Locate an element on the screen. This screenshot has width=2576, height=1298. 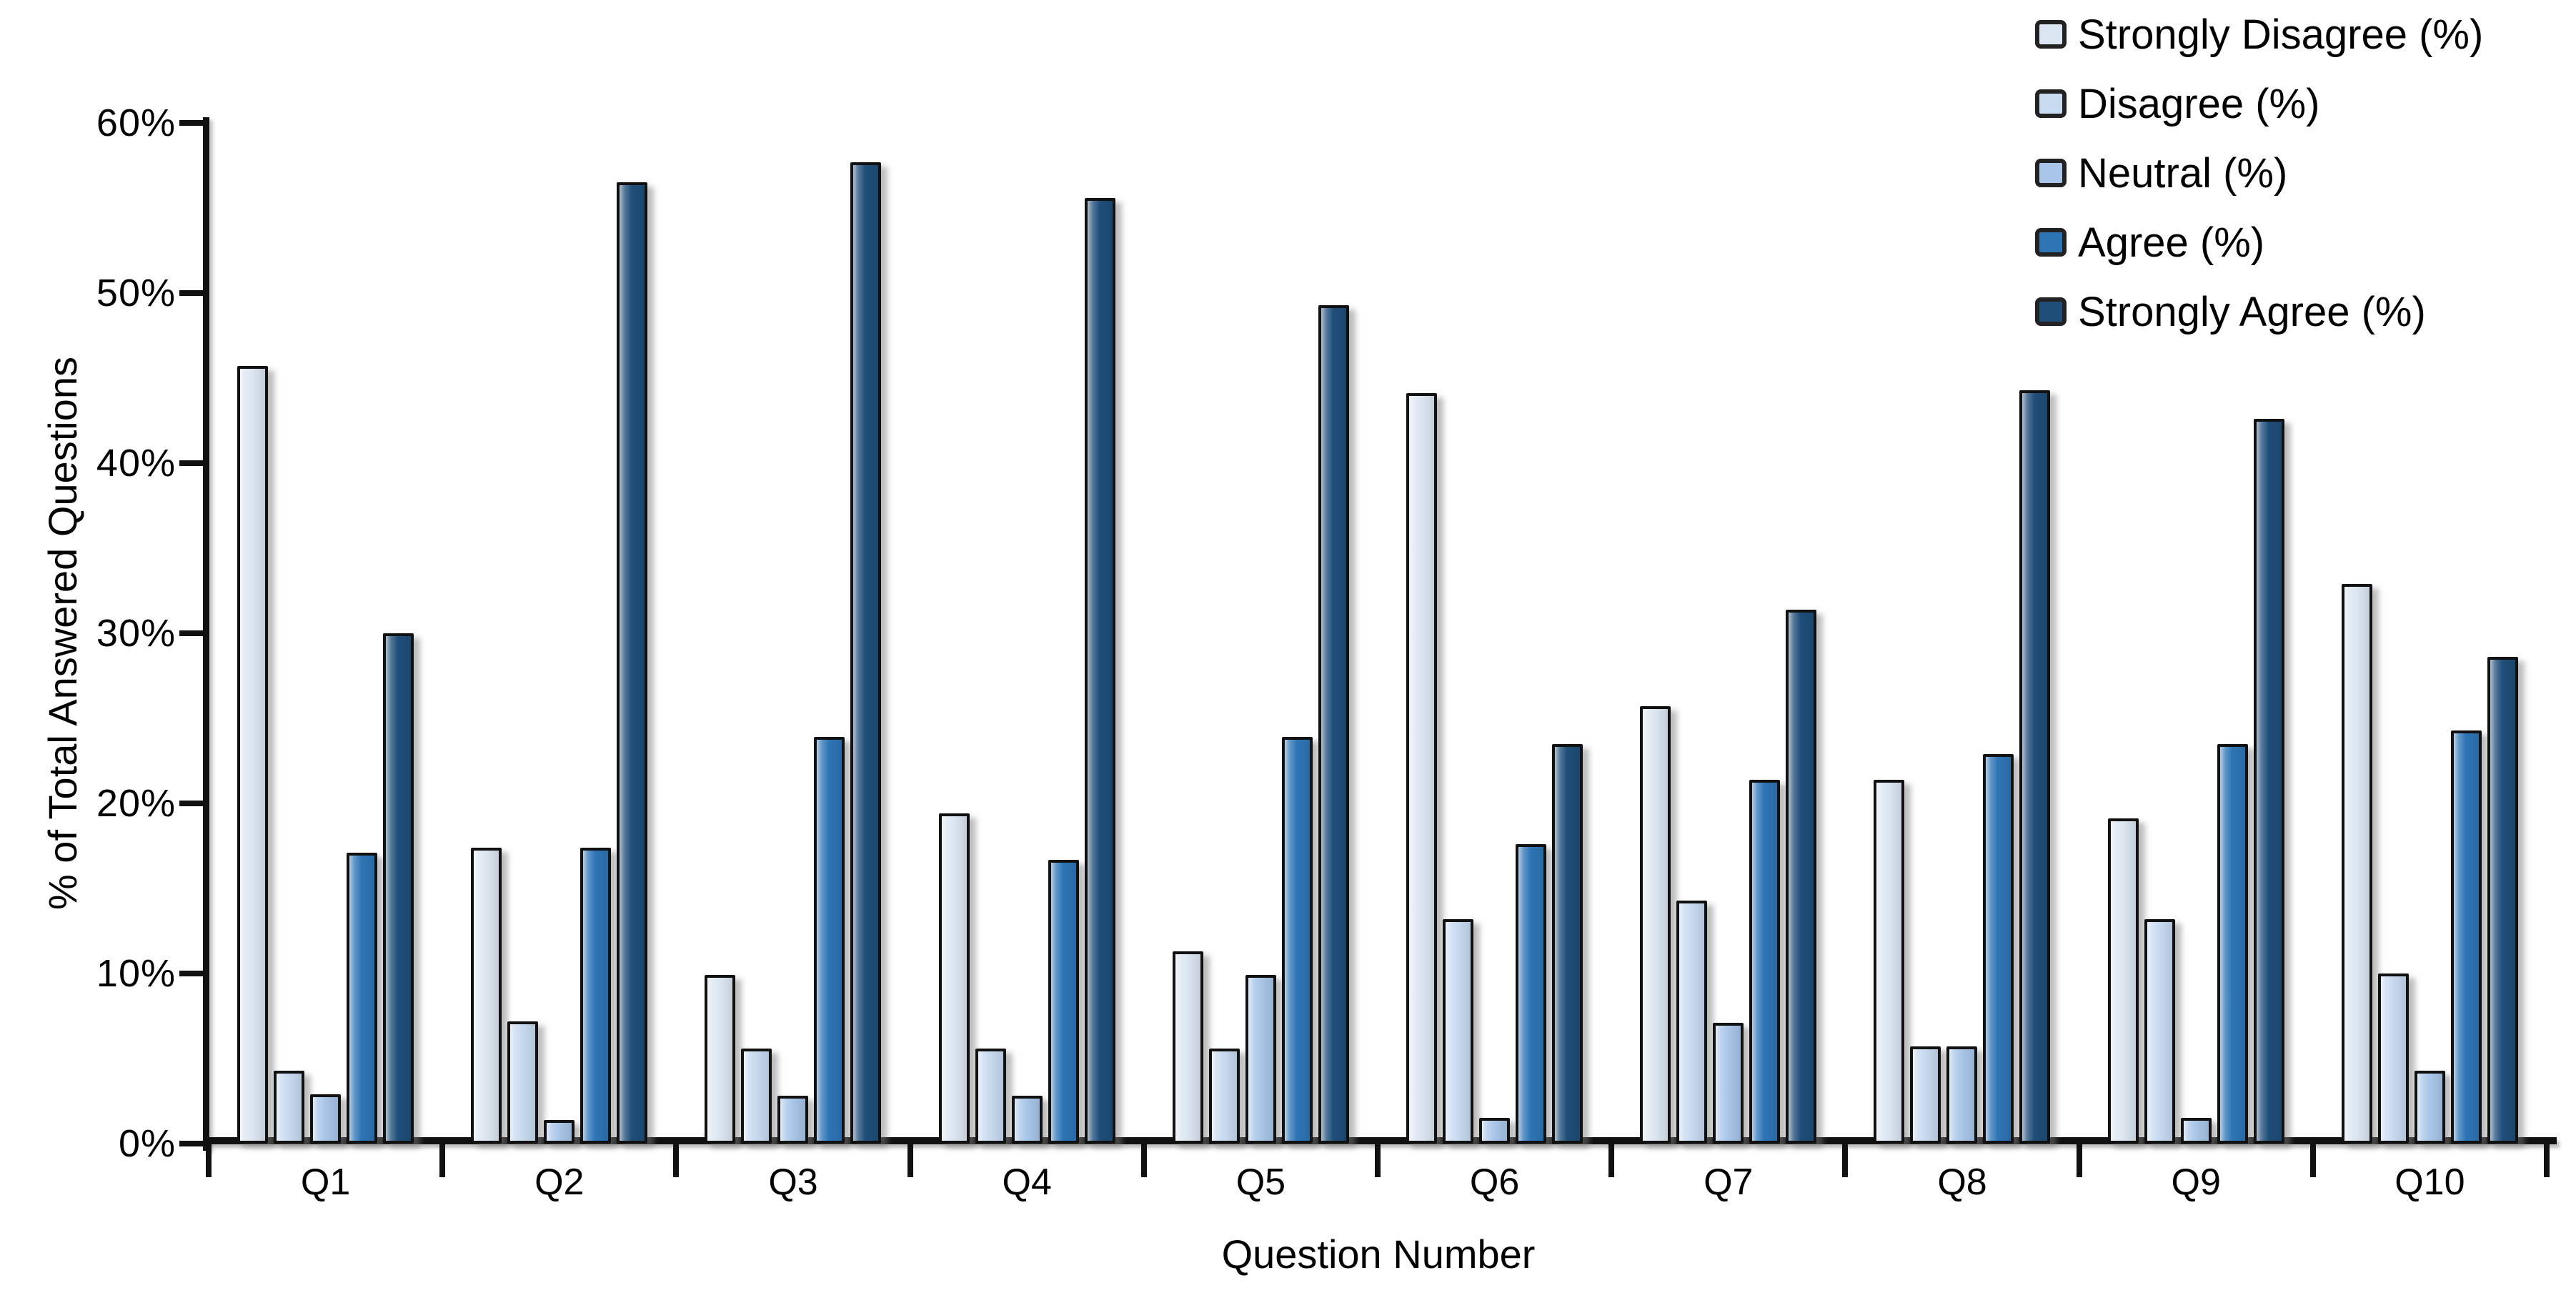
x-category-label: Q5 is located at coordinates (1260, 1182).